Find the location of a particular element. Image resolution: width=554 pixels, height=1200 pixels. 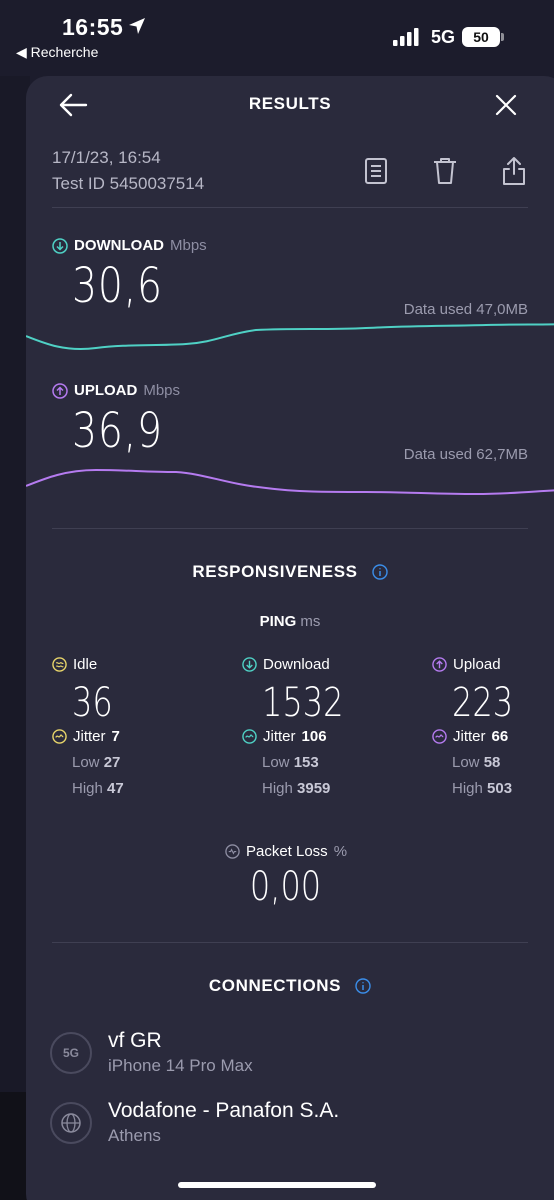

connection-item-server: Vodafone - Panafon S.A. Athens is located at coordinates (194, 1122).